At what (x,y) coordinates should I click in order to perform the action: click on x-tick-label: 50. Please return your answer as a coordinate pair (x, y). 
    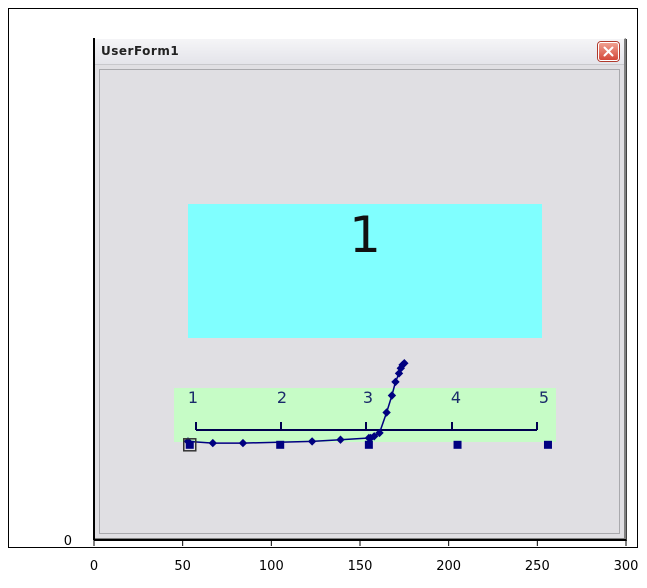
    Looking at the image, I should click on (182, 566).